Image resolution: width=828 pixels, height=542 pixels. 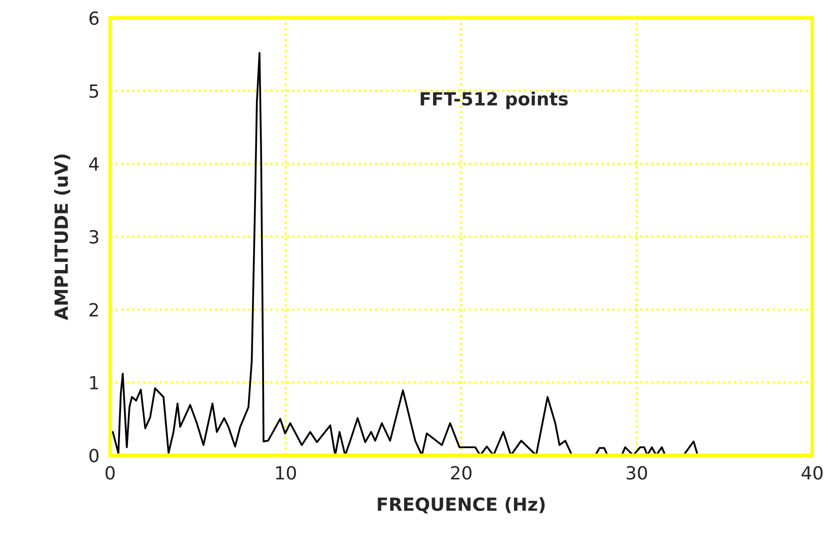 I want to click on x-axis-title: FREQUENCE (Hz), so click(x=461, y=505).